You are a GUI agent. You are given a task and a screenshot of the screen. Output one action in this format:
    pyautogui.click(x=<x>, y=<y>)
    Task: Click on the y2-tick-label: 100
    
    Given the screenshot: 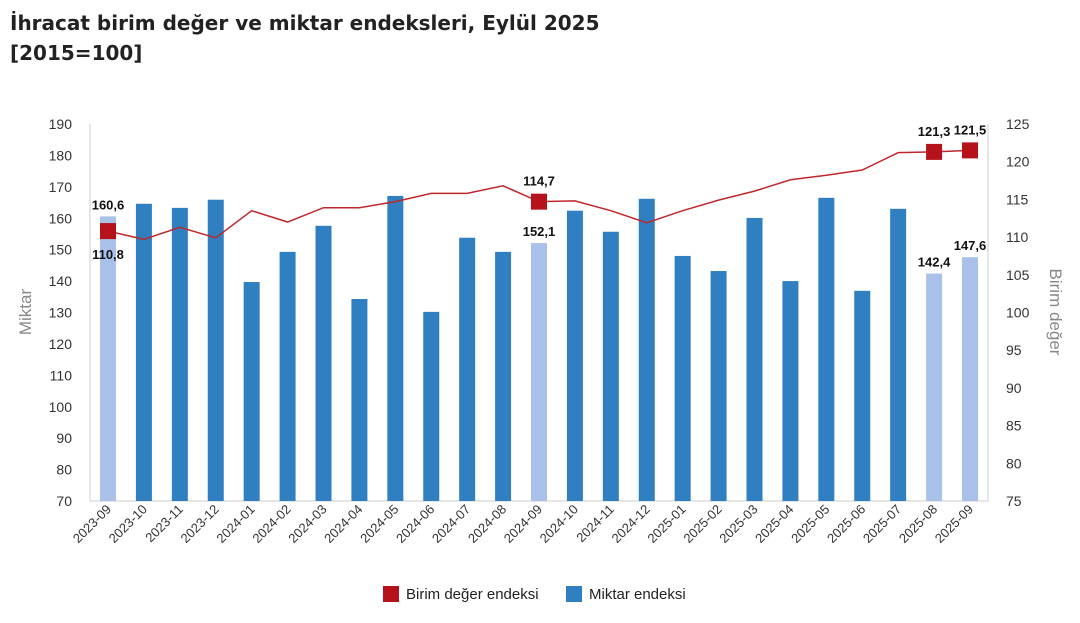 What is the action you would take?
    pyautogui.click(x=1018, y=313)
    